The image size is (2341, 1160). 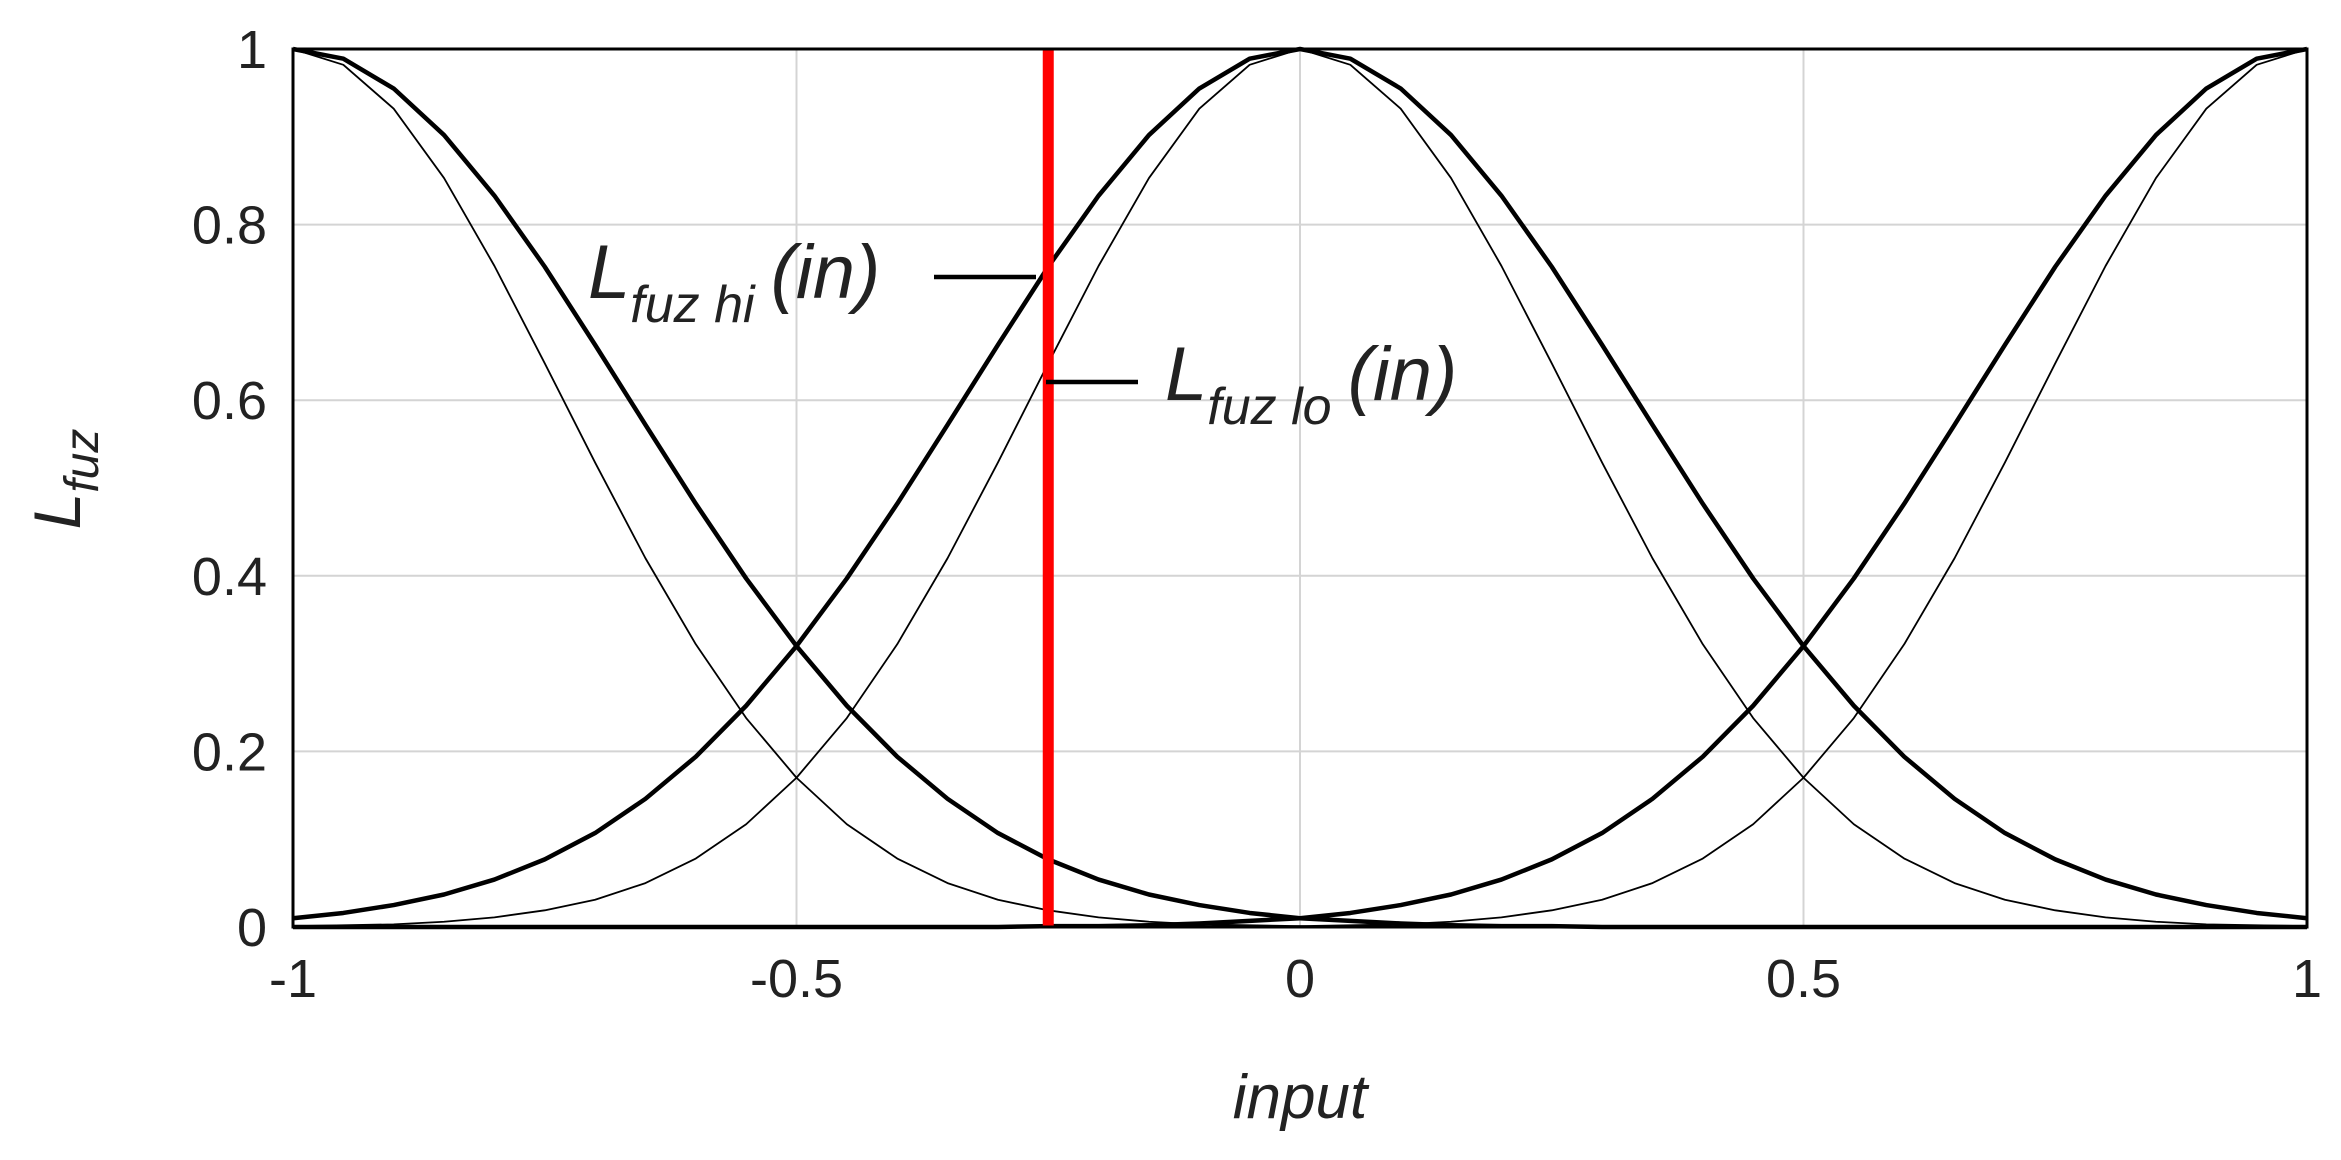 I want to click on y-label-sub: fuz, so click(x=82, y=461).